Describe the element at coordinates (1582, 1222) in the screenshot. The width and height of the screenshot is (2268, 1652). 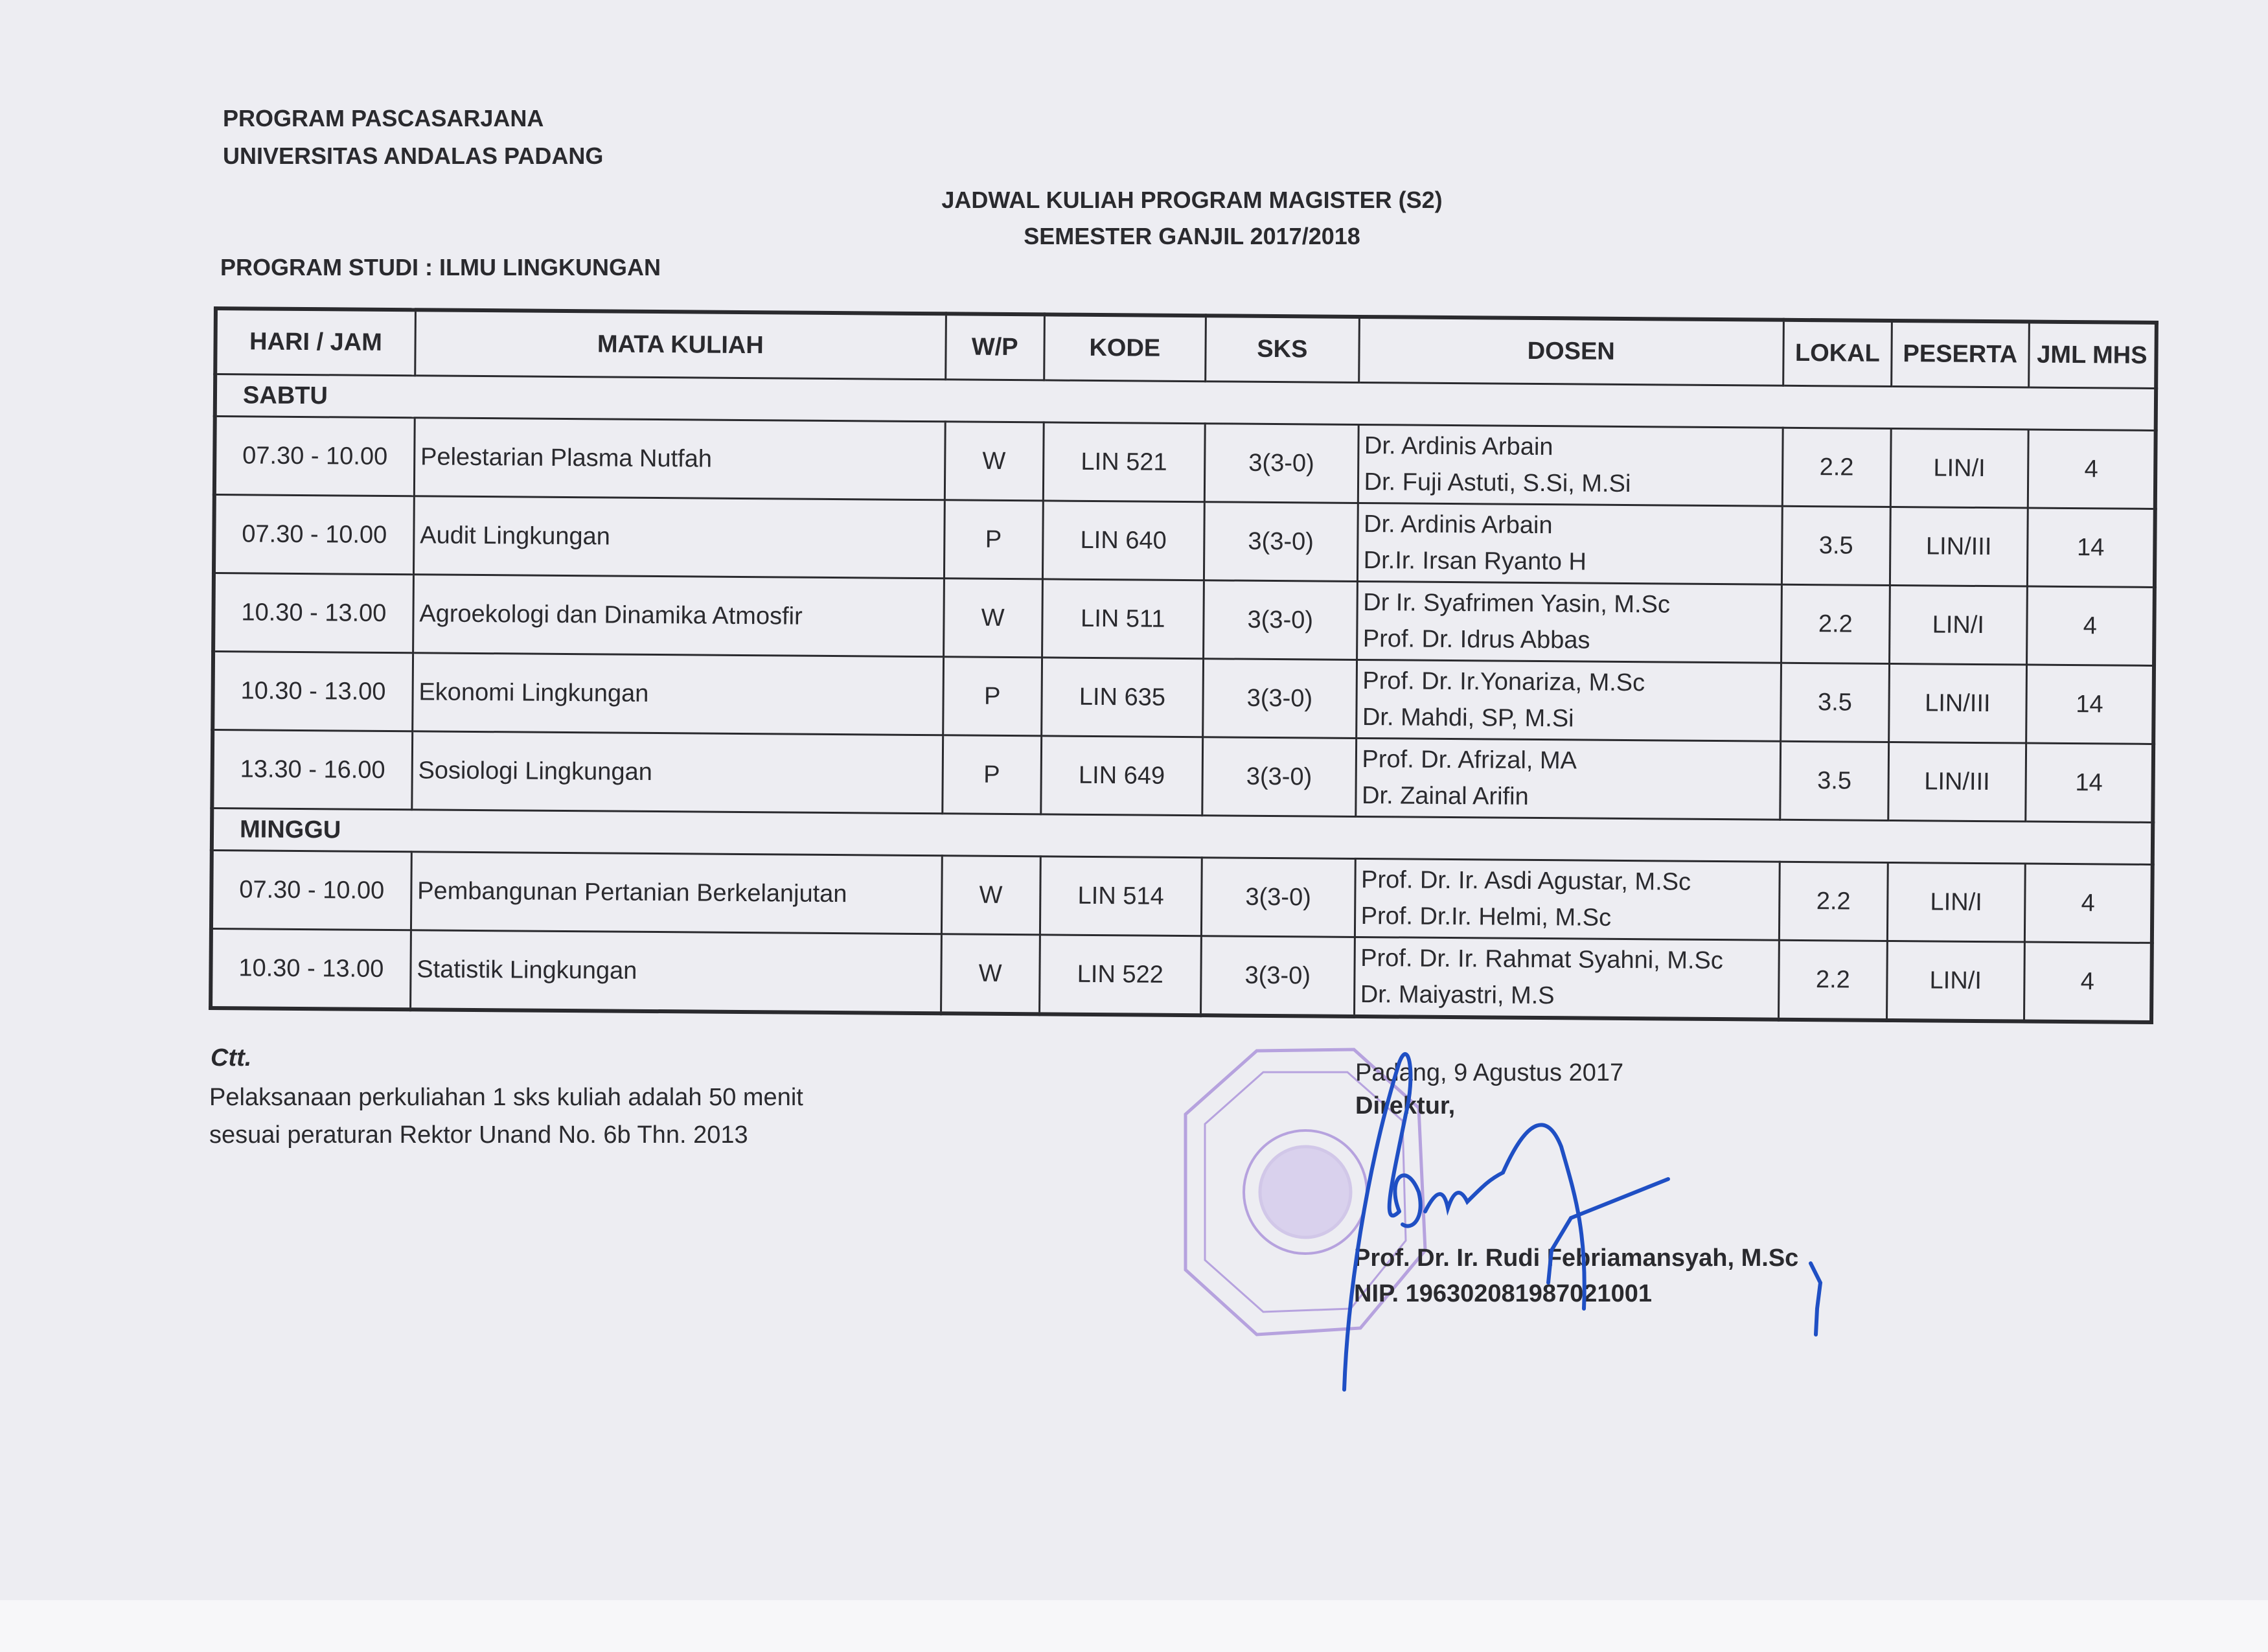
I see `handwritten-signature` at that location.